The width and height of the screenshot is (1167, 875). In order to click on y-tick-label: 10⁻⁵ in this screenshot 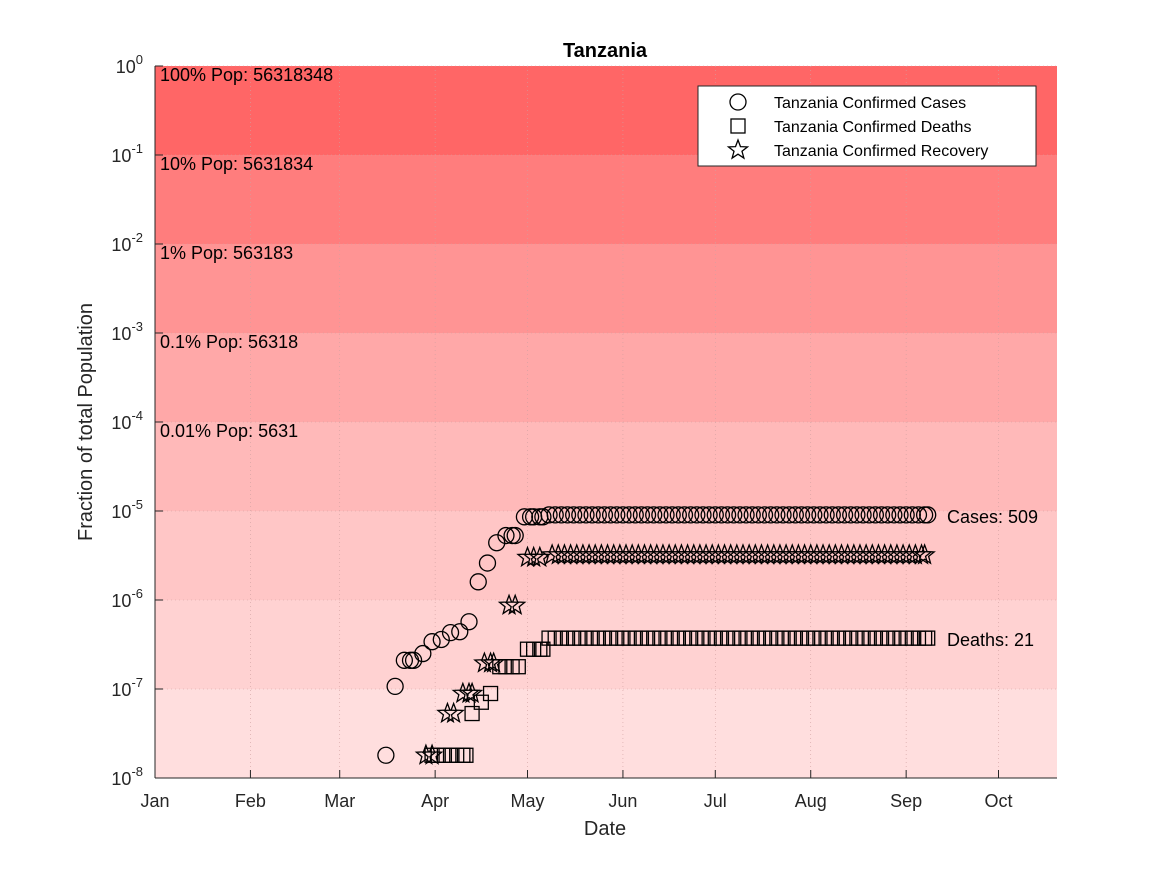, I will do `click(127, 509)`.